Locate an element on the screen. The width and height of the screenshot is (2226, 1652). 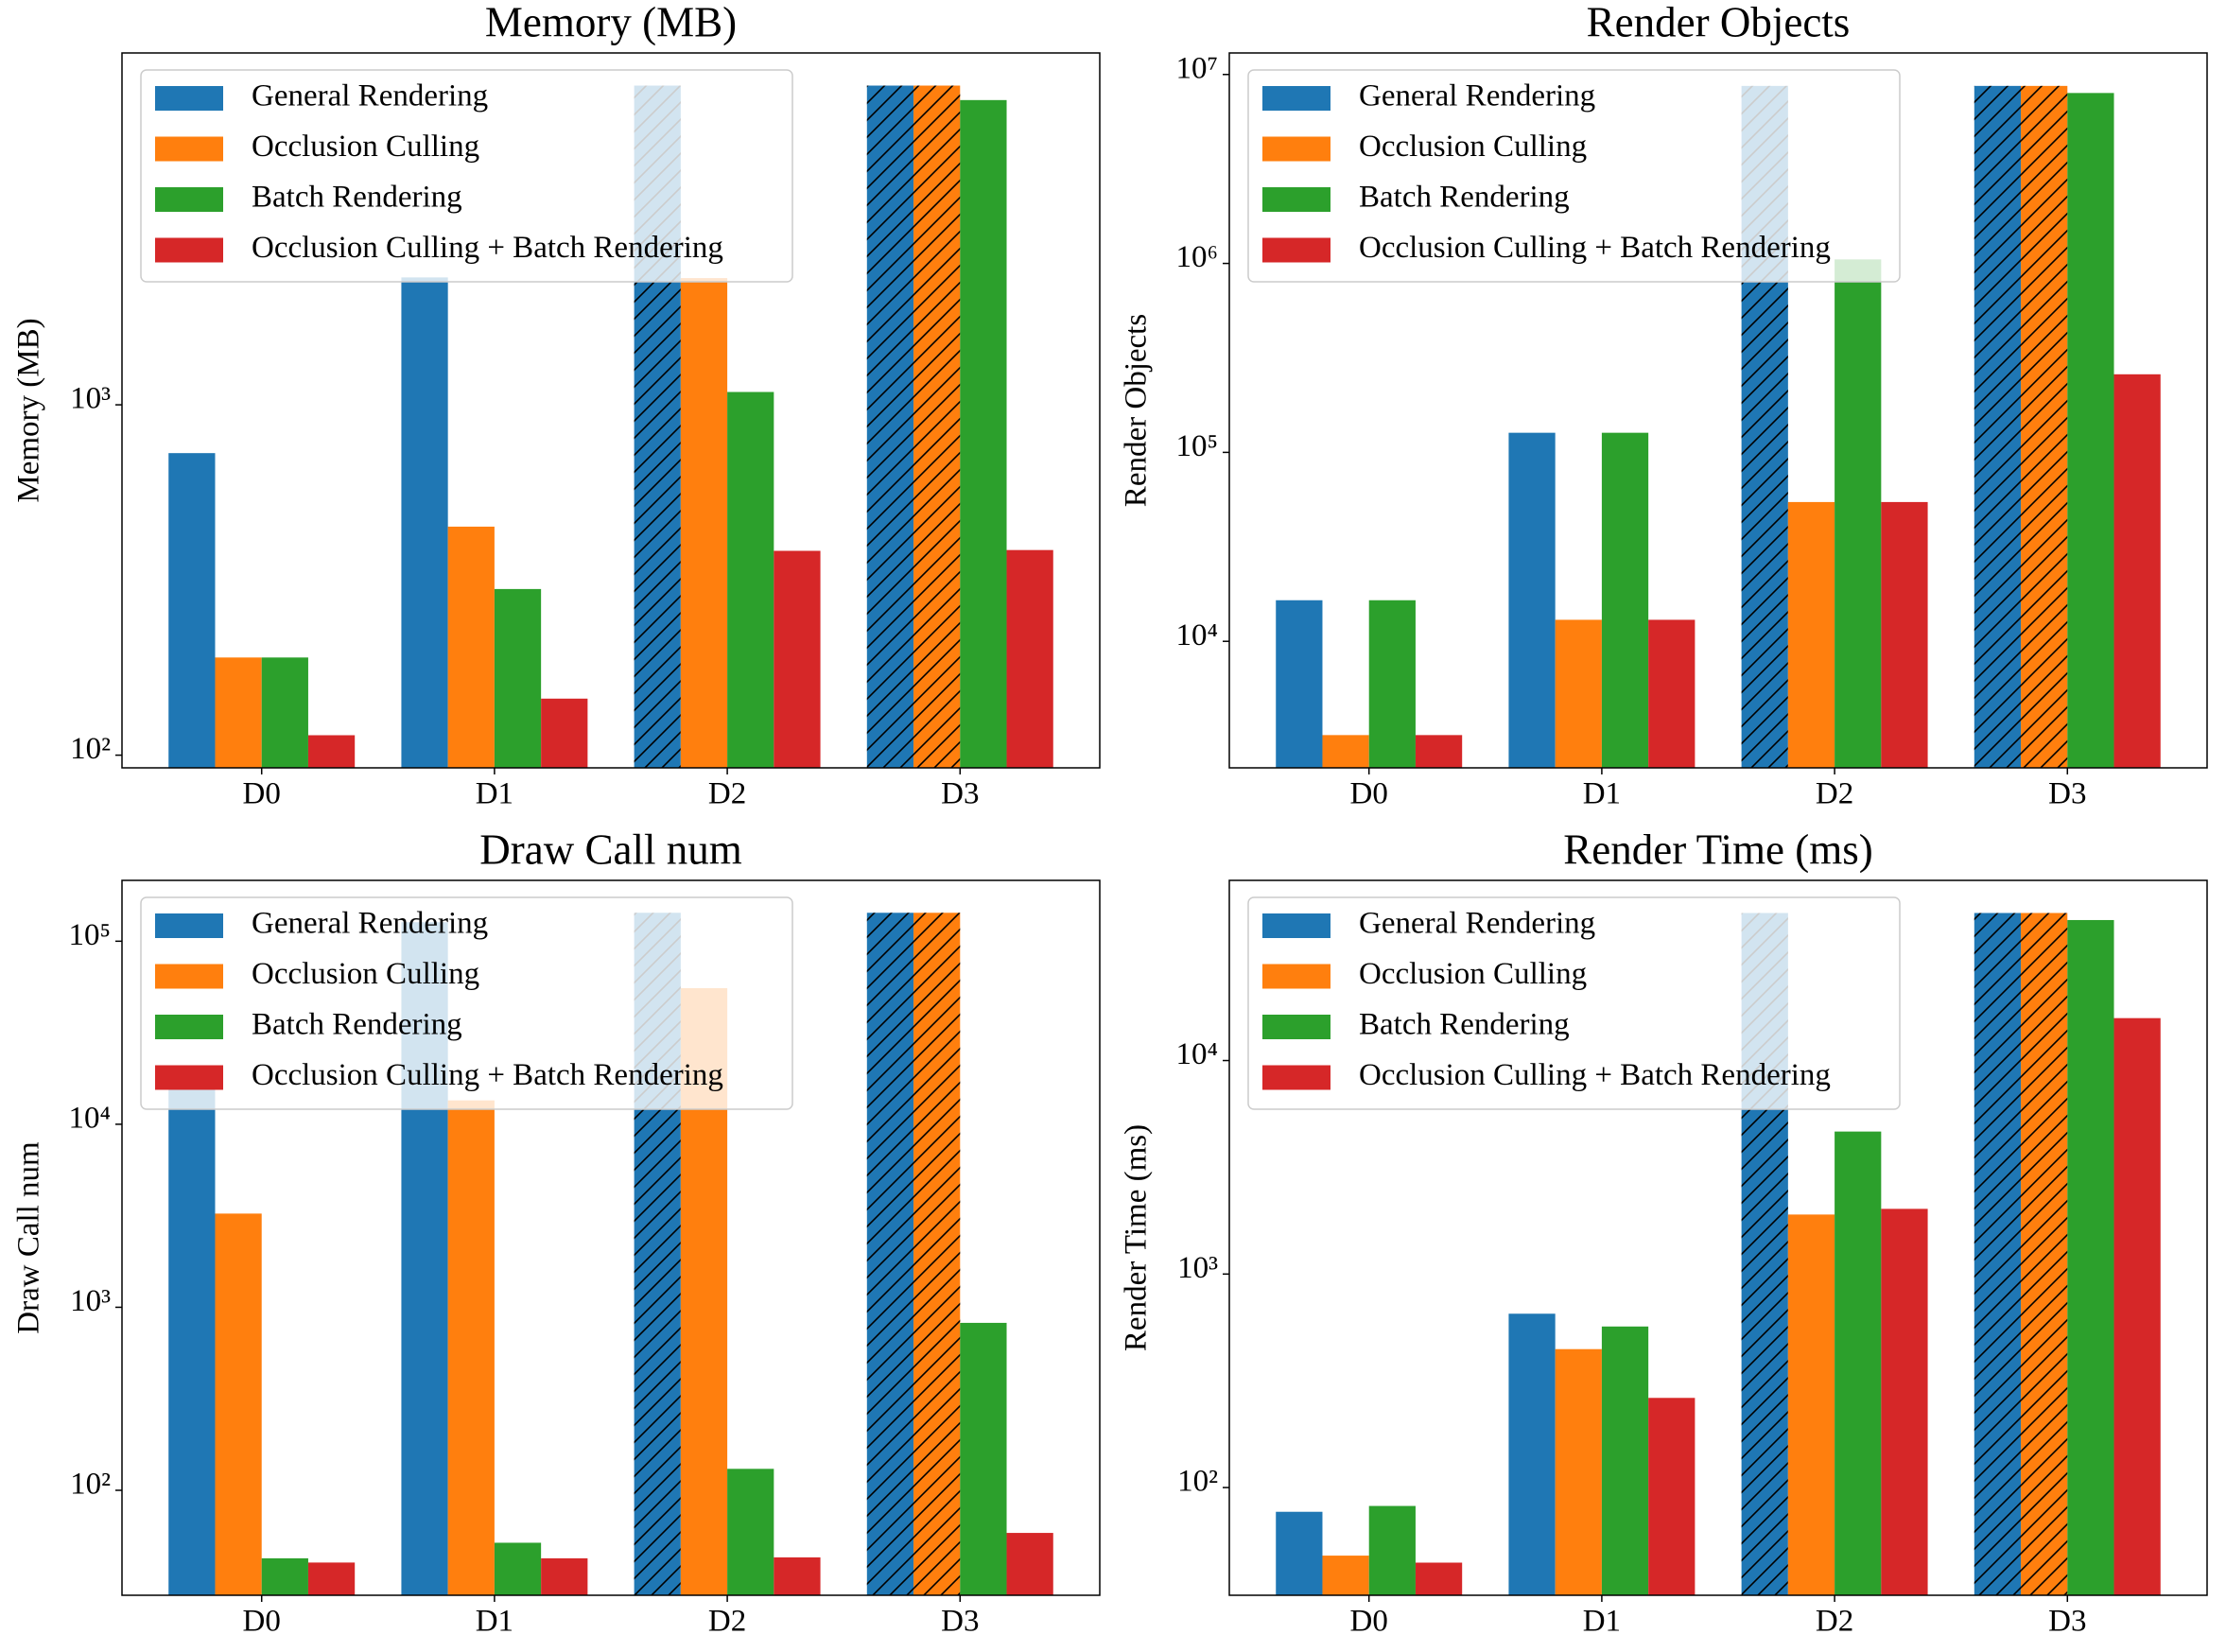
y-axis-label: Memory (MB) is located at coordinates (29, 410).